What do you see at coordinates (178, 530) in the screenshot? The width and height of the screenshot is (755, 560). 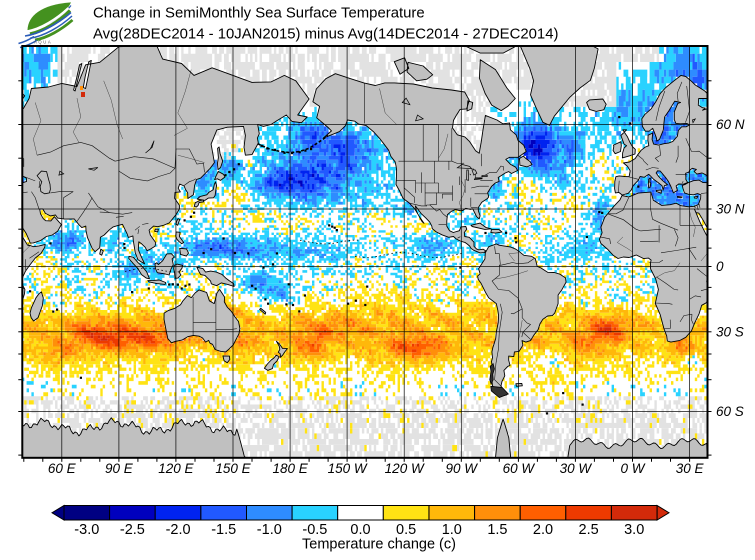 I see `svg-text: -2.0` at bounding box center [178, 530].